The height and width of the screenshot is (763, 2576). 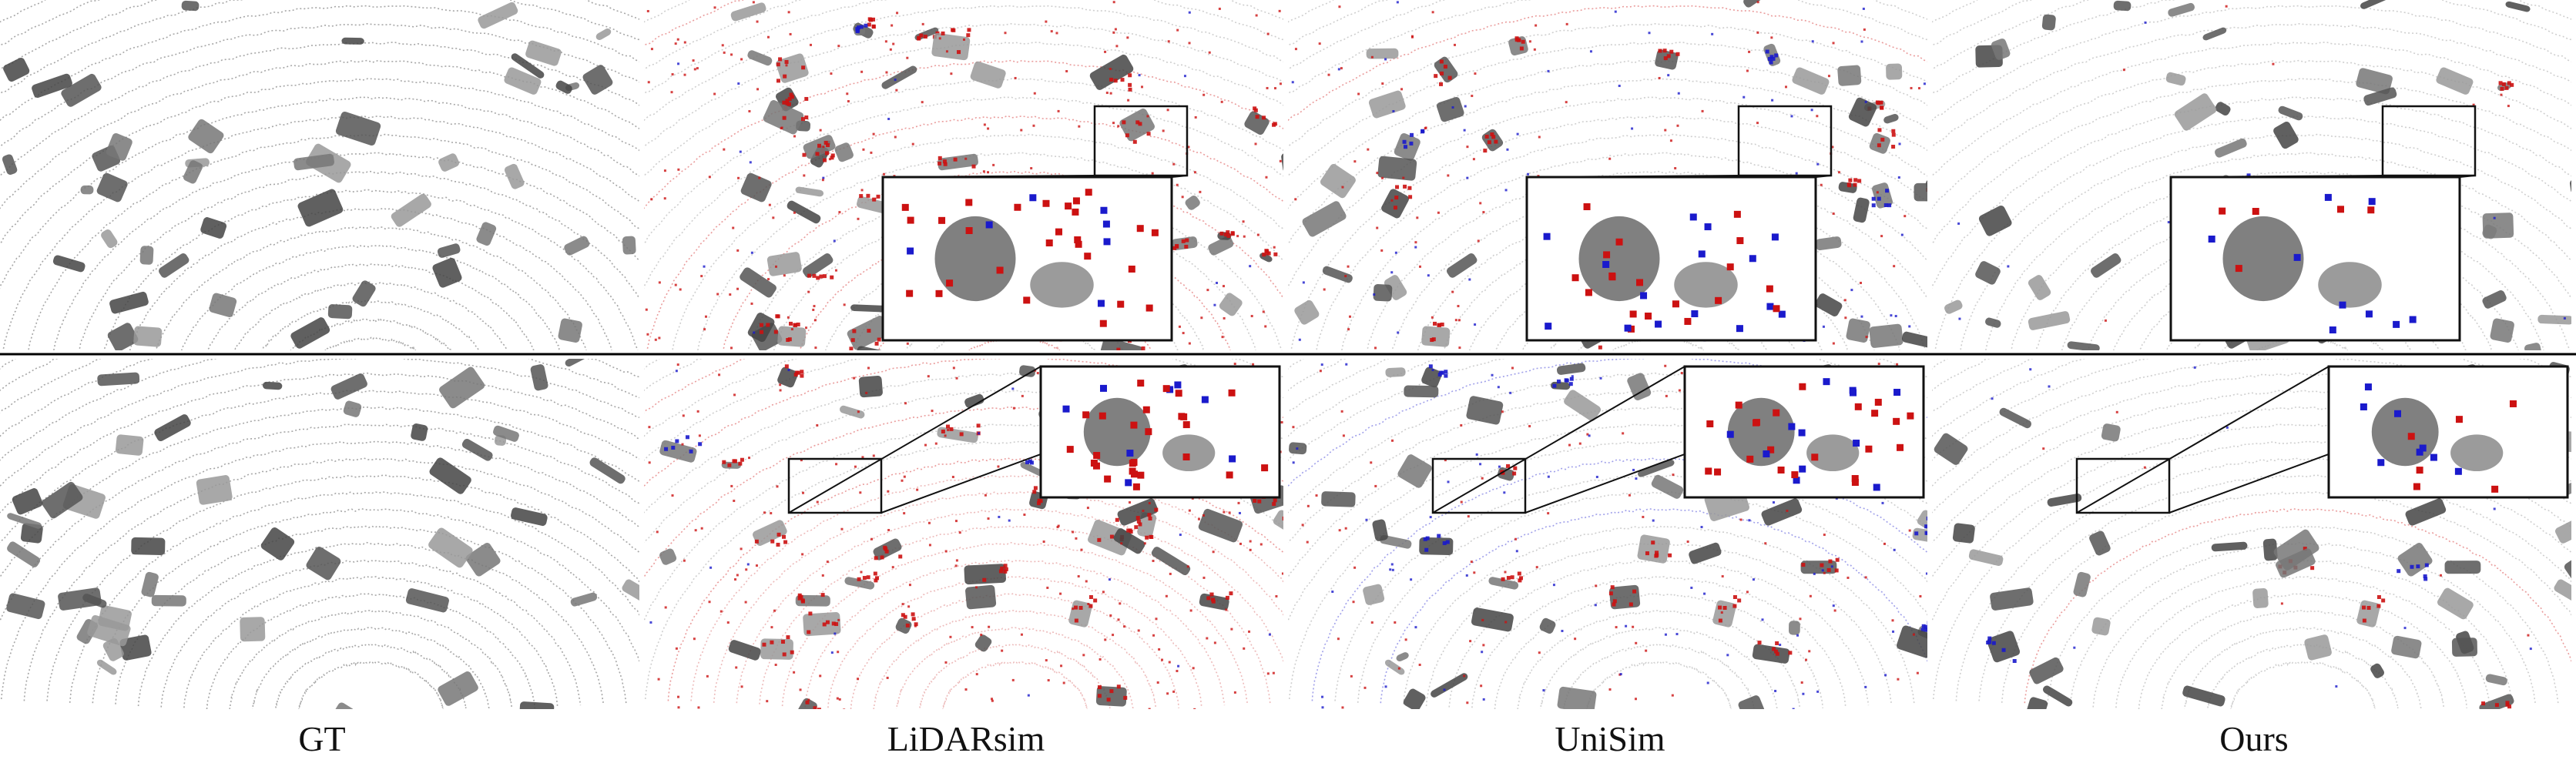 What do you see at coordinates (1610, 738) in the screenshot?
I see `caption-unisim: UniSim` at bounding box center [1610, 738].